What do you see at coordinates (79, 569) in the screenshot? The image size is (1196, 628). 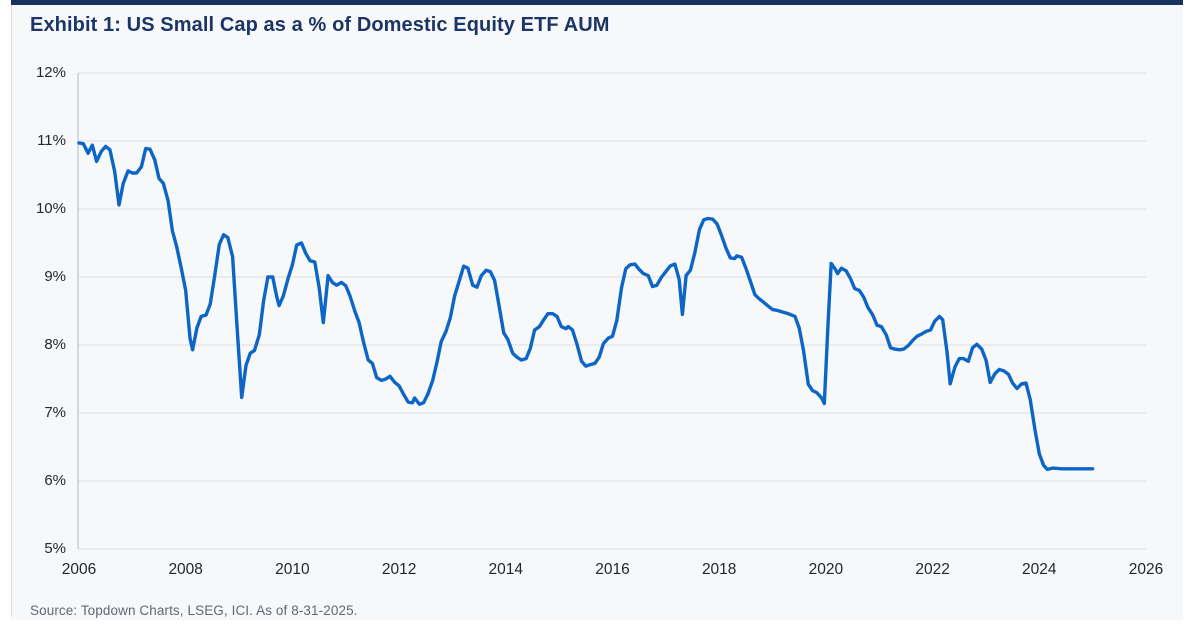 I see `x-tick-2006: 2006` at bounding box center [79, 569].